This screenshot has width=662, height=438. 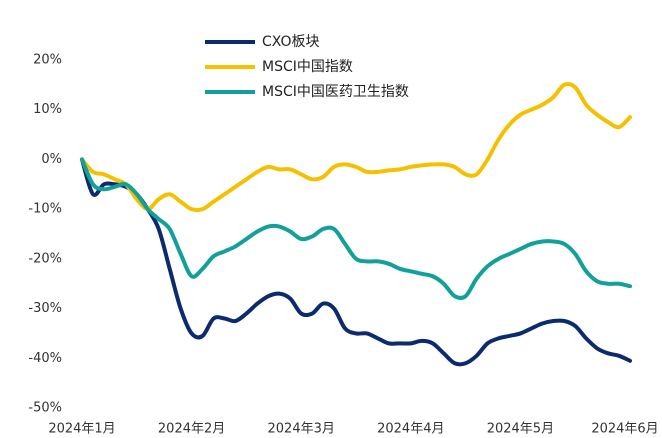 I want to click on y-tick-label: 0%, so click(x=51, y=159).